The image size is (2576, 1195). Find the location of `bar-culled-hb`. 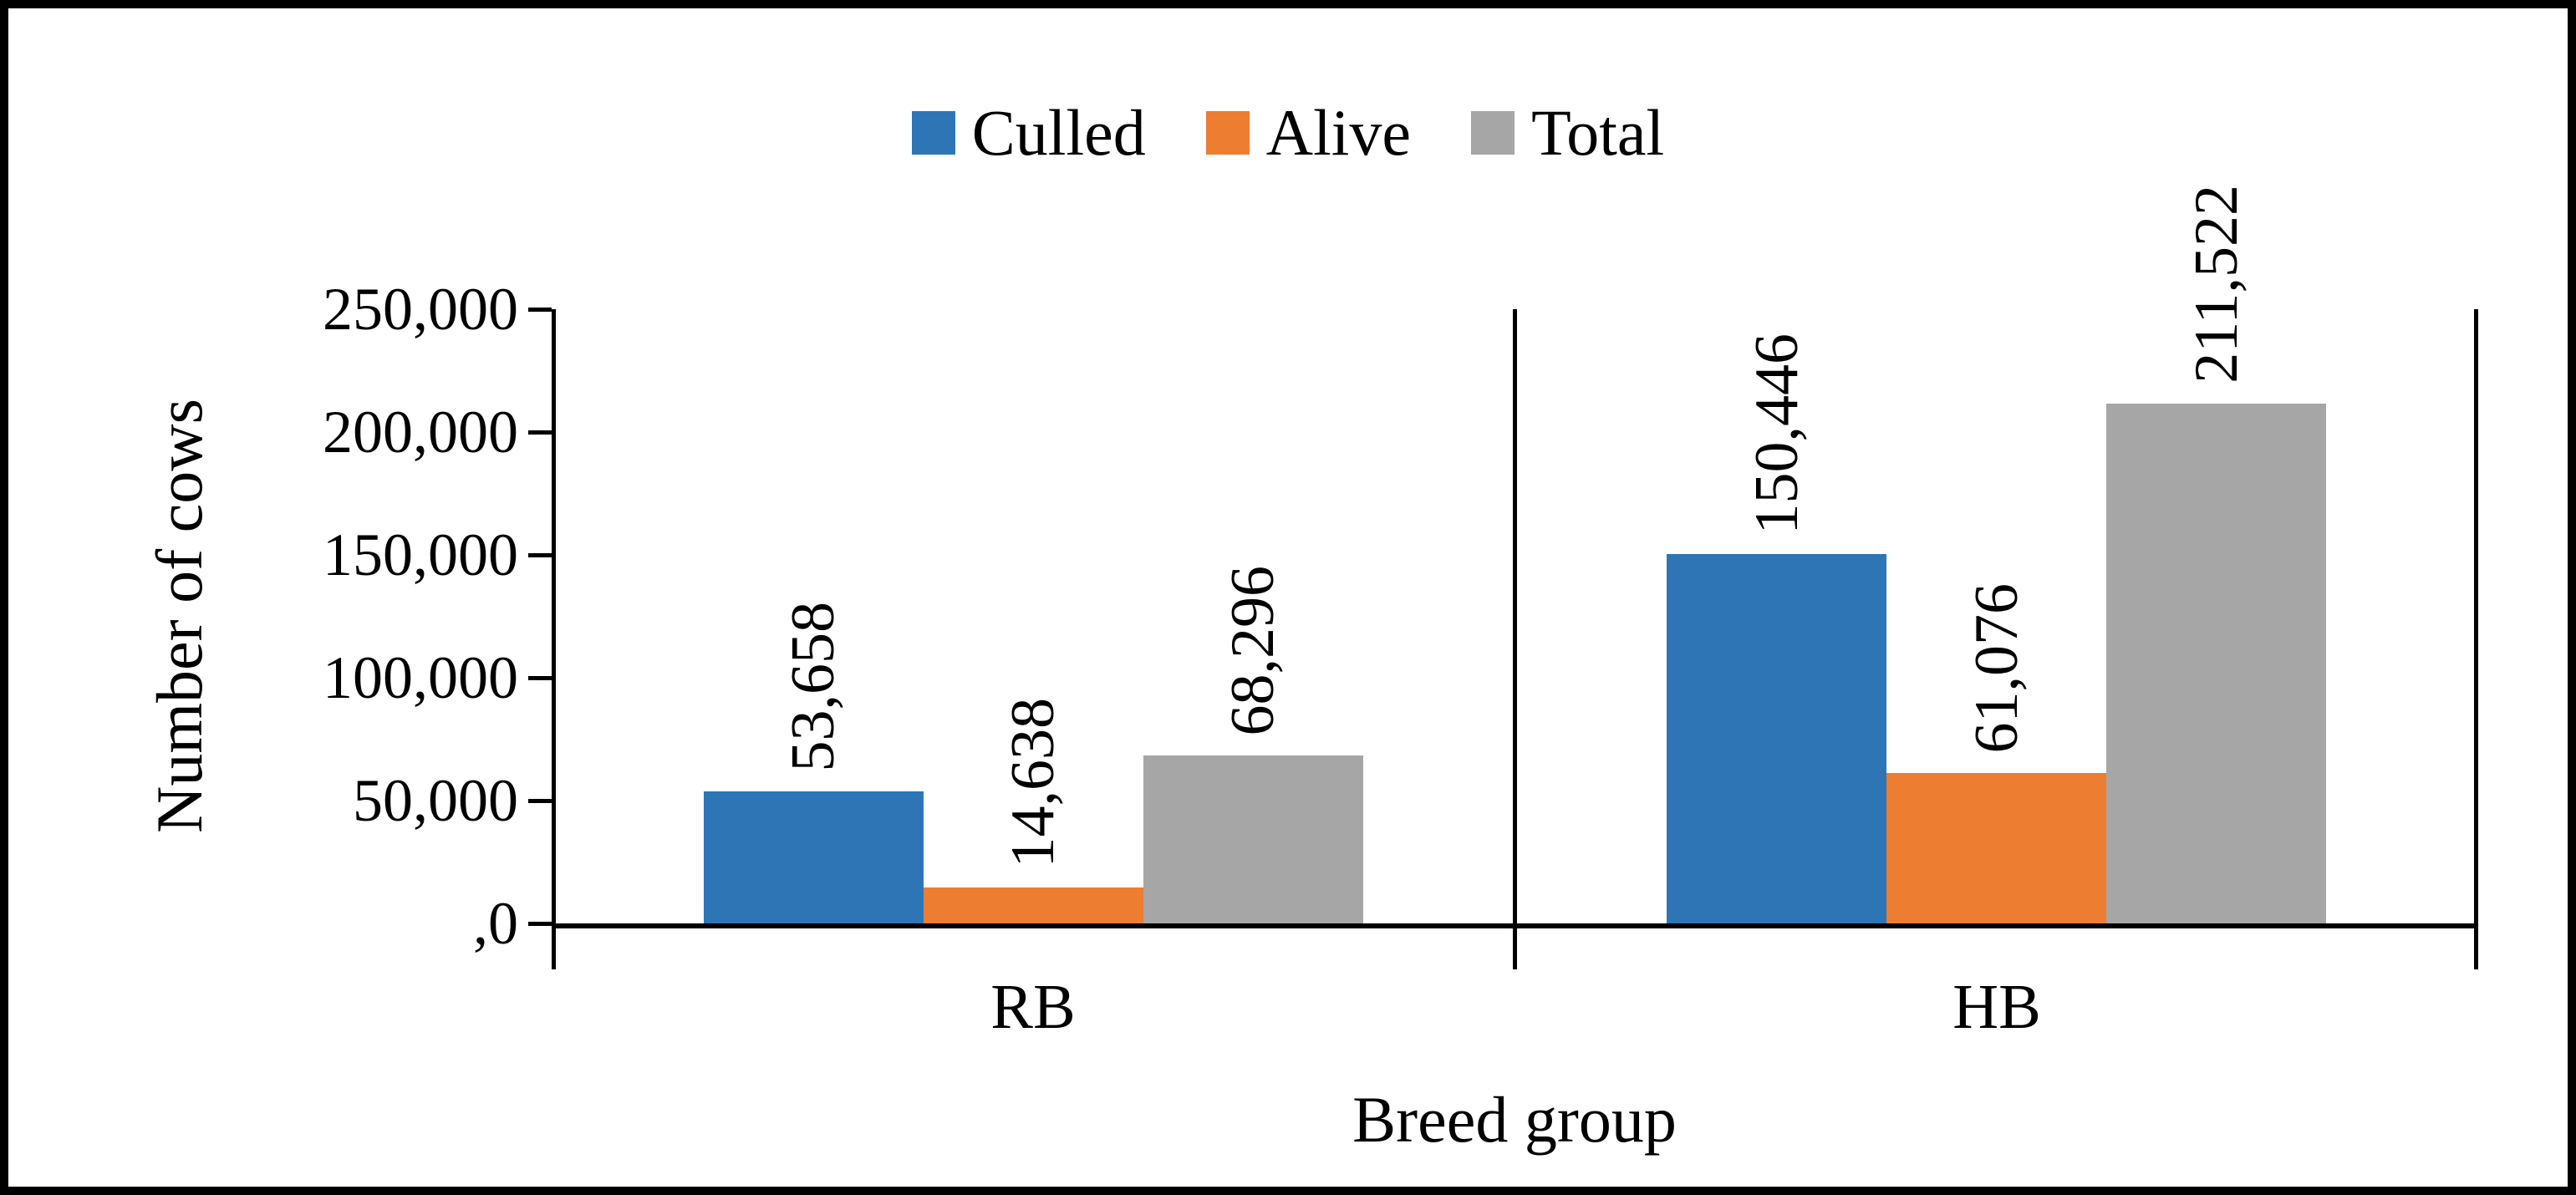

bar-culled-hb is located at coordinates (1777, 738).